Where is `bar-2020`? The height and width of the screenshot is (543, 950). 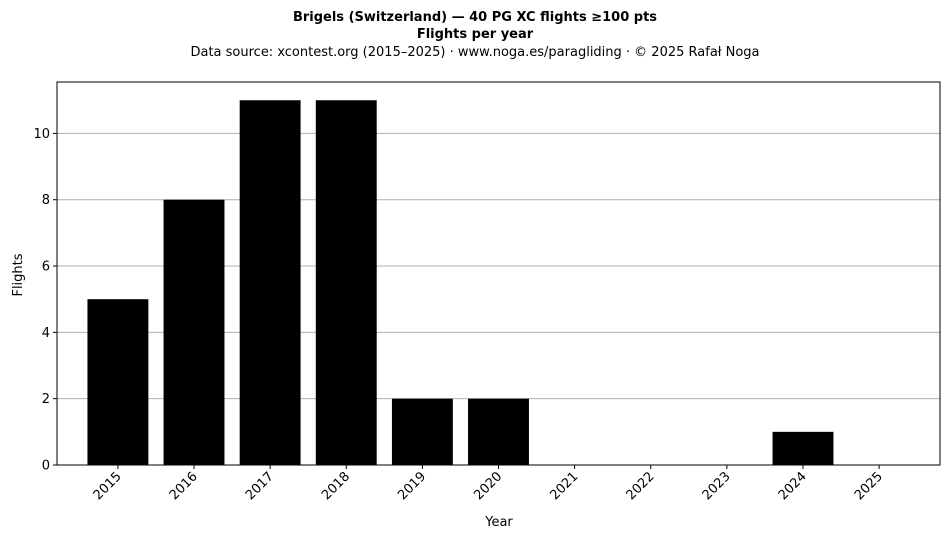 bar-2020 is located at coordinates (498, 431).